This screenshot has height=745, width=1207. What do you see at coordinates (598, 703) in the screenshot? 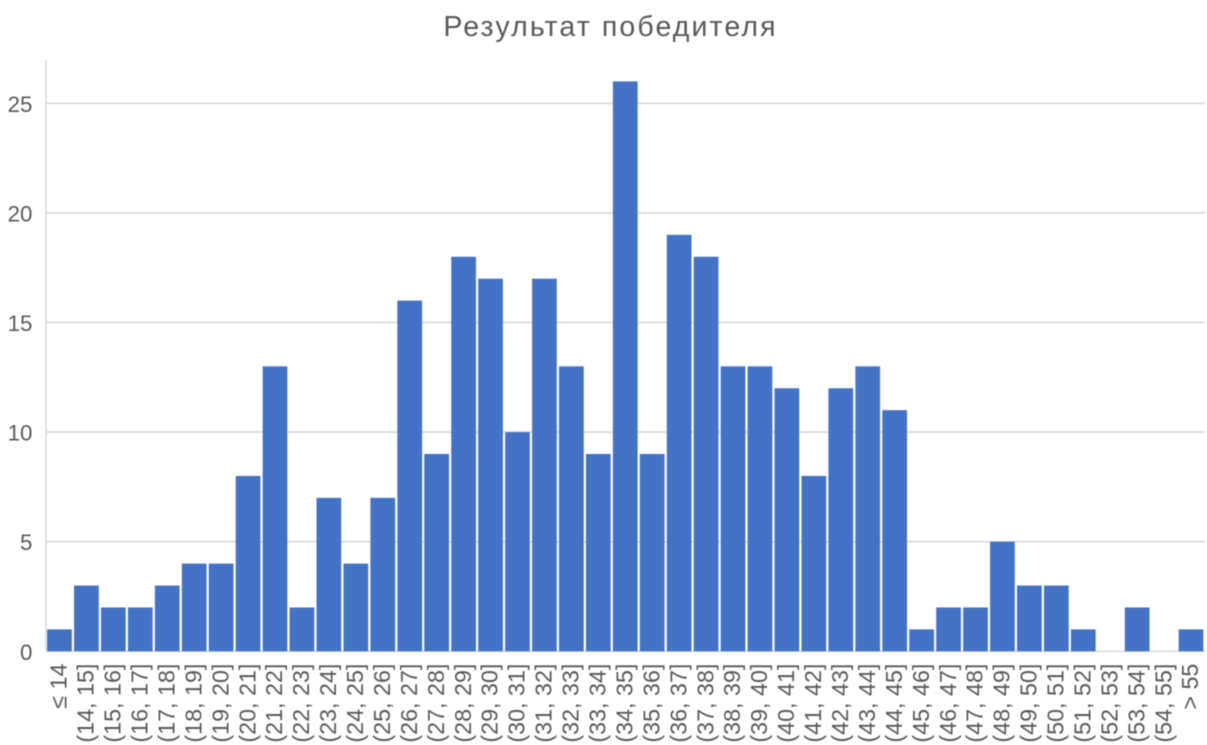
I see `svg-text: (33, 34]` at bounding box center [598, 703].